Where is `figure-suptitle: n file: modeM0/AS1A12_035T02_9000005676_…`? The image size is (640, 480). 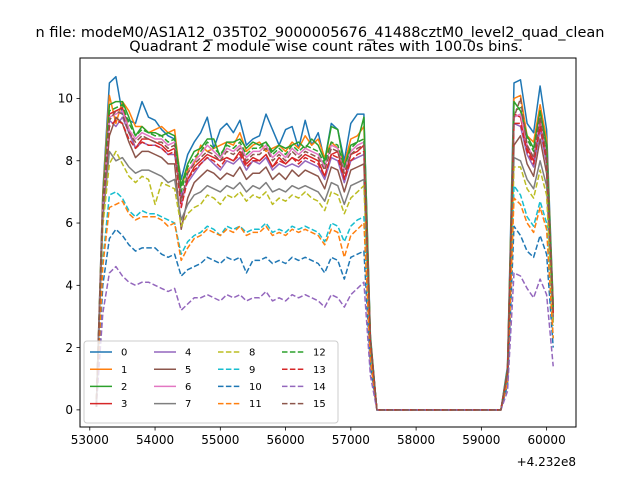
figure-suptitle: n file: modeM0/AS1A12_035T02_9000005676_… is located at coordinates (320, 33).